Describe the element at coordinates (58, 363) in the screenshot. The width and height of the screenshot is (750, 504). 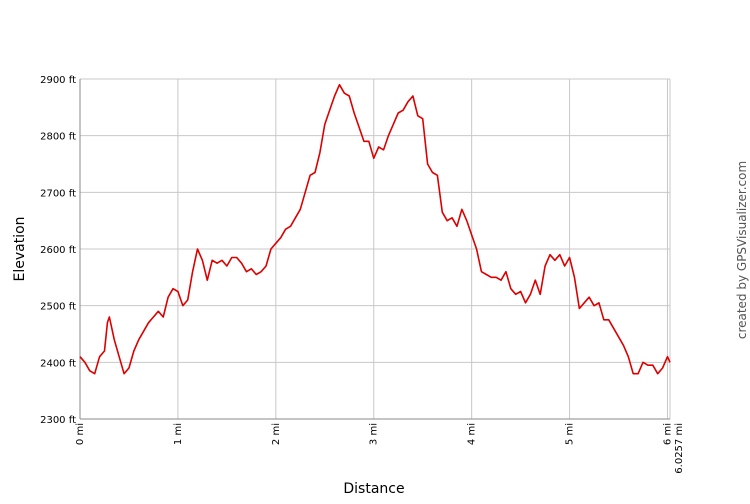
I see `y-tick-label: 2400 ft` at that location.